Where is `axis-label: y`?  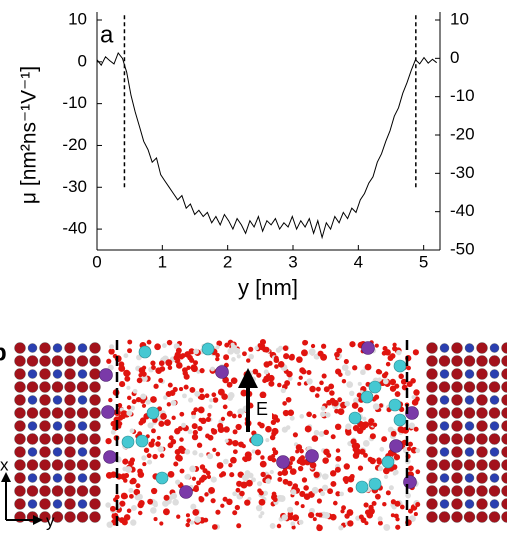
axis-label: y is located at coordinates (50, 520).